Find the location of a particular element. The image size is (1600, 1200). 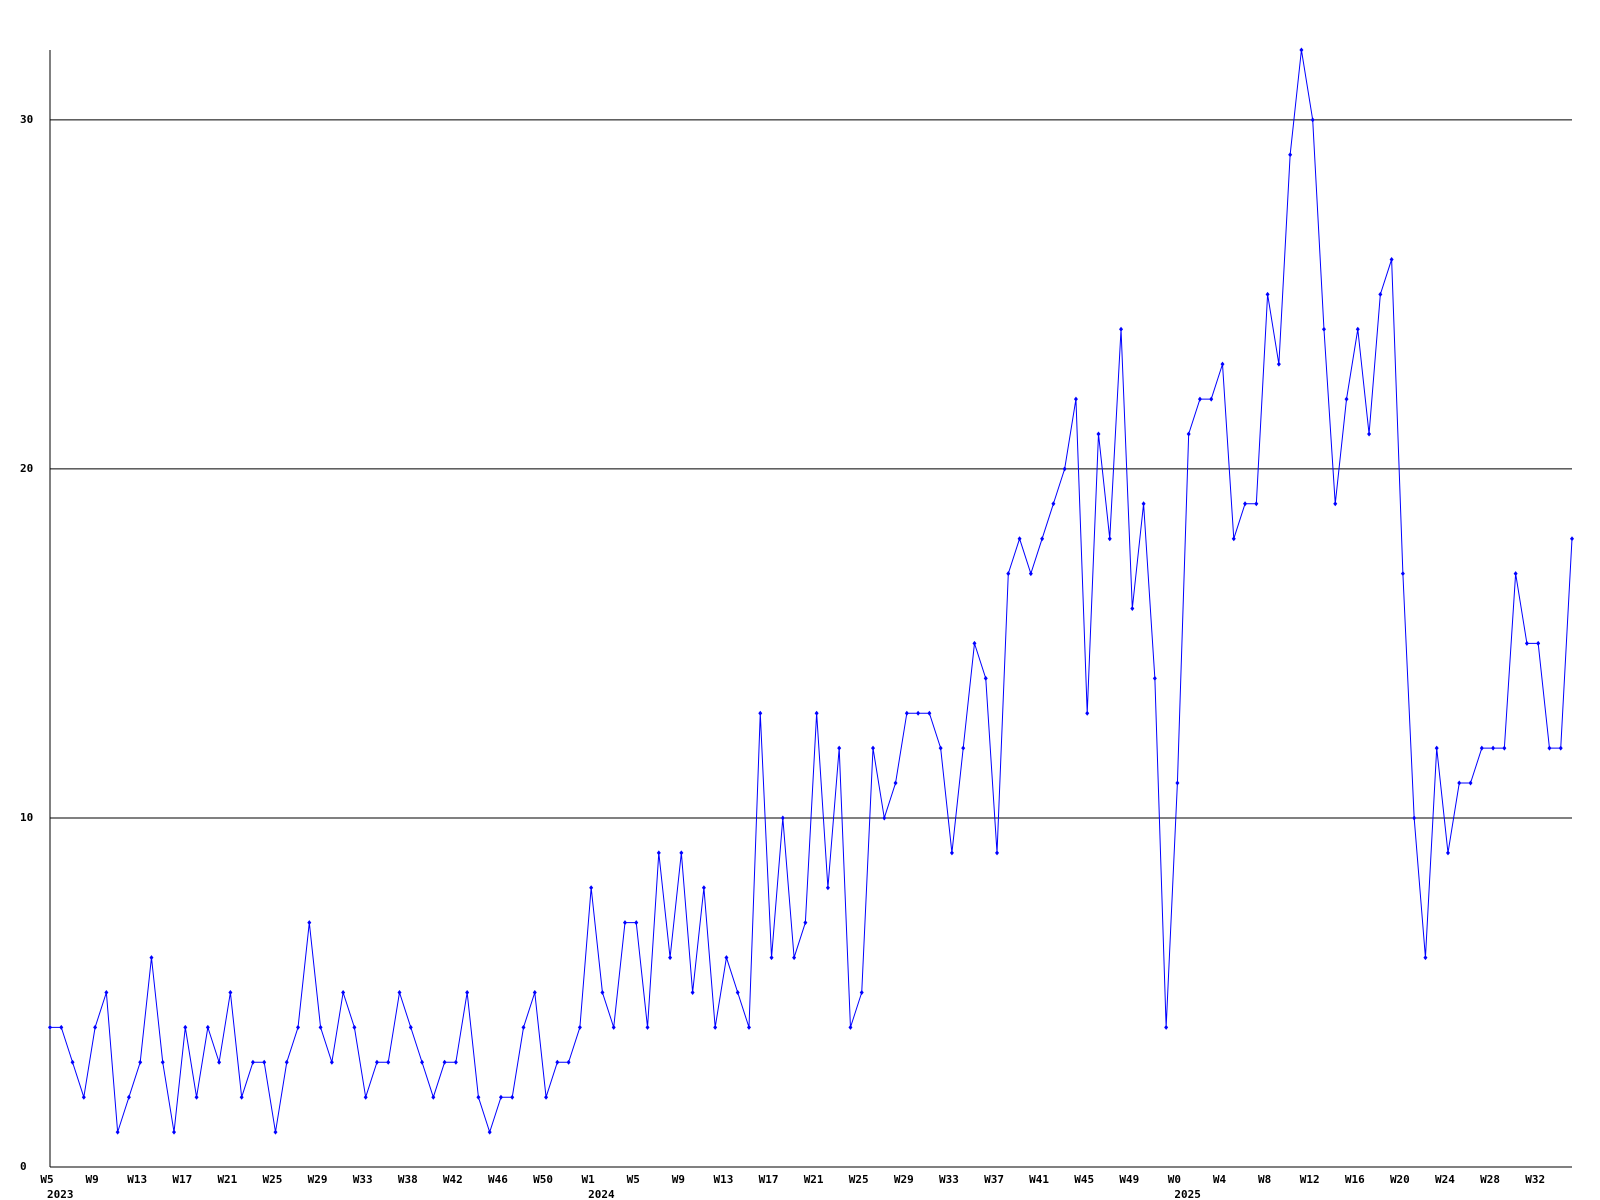

x-tick-label: W49 is located at coordinates (1129, 1179).